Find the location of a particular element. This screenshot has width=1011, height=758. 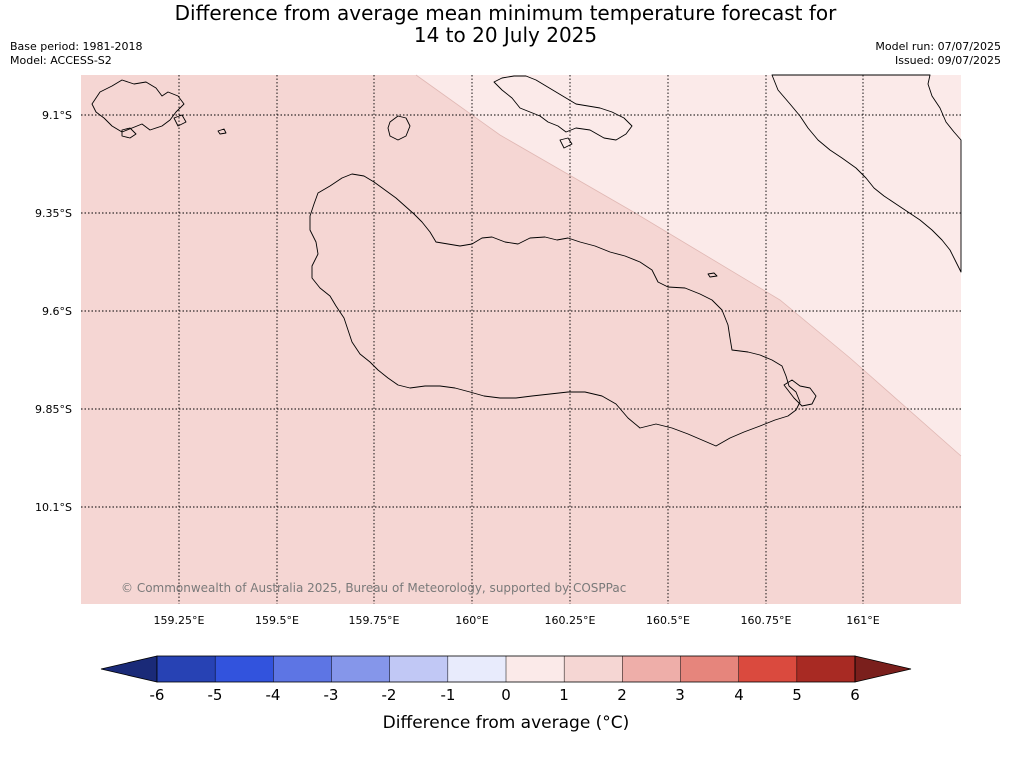

colorbar-tick: 4 is located at coordinates (739, 695).